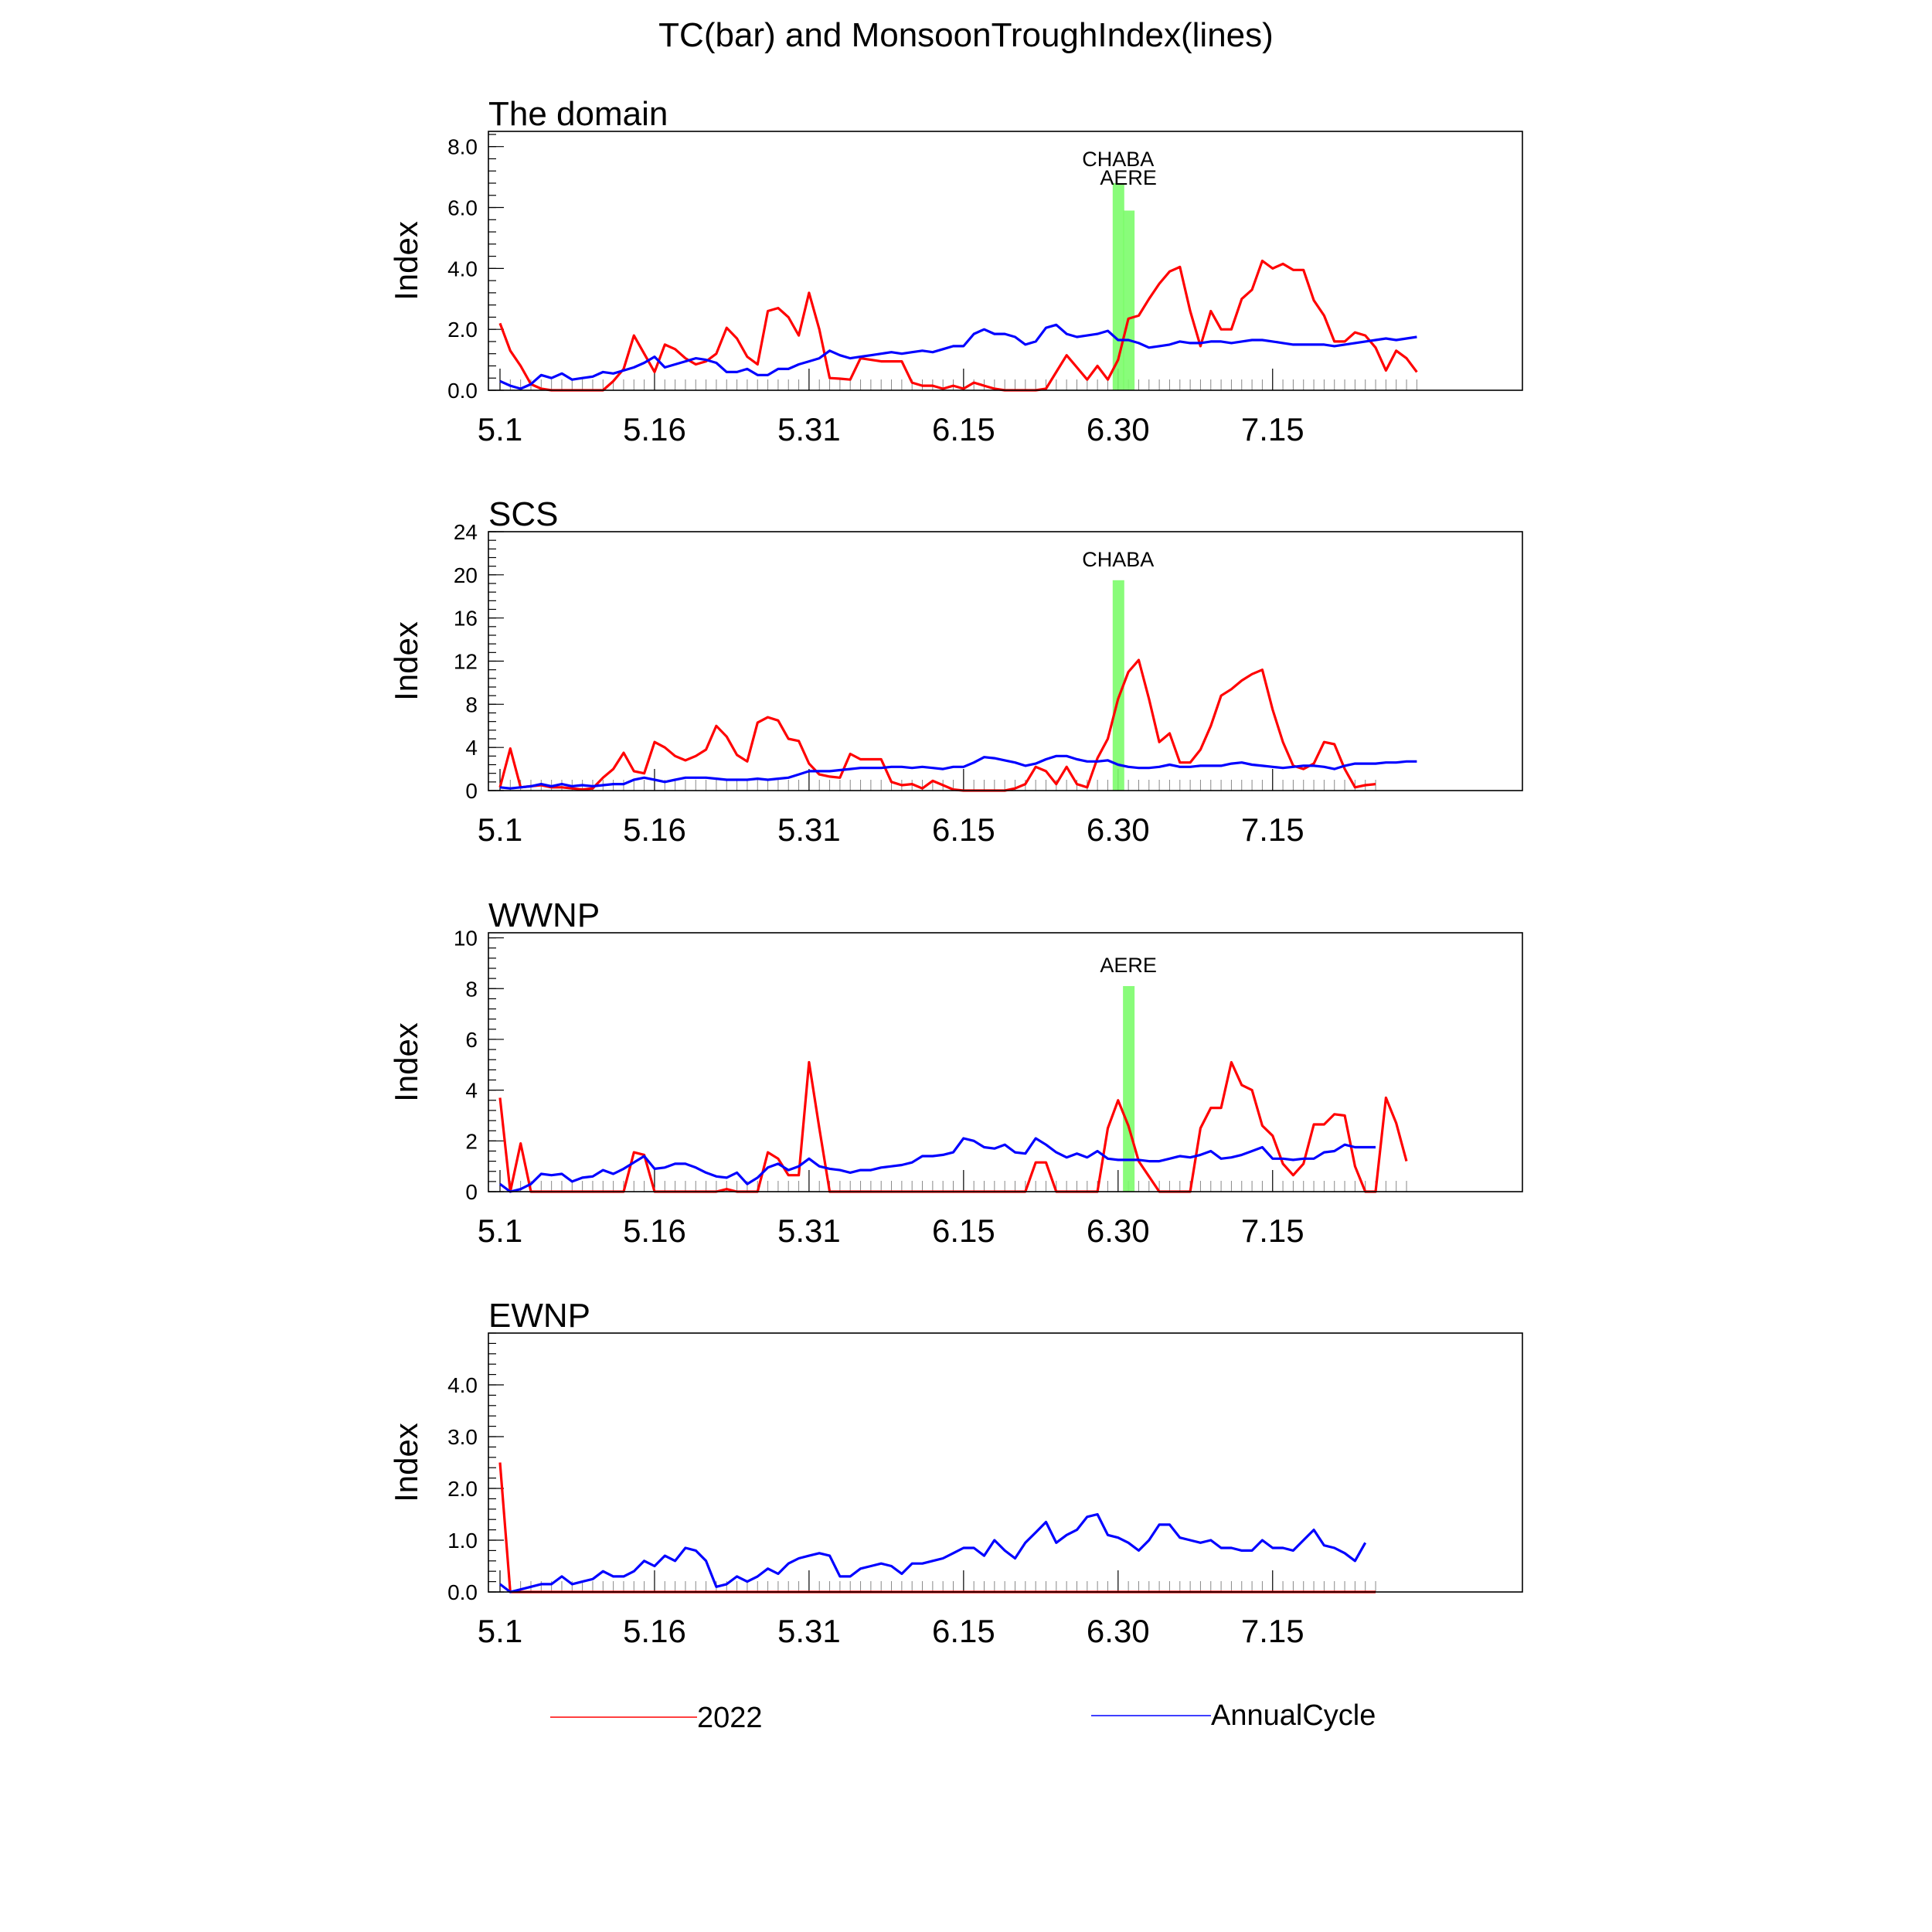 The height and width of the screenshot is (1932, 1932). What do you see at coordinates (463, 1541) in the screenshot?
I see `y-tick-label: 1.0` at bounding box center [463, 1541].